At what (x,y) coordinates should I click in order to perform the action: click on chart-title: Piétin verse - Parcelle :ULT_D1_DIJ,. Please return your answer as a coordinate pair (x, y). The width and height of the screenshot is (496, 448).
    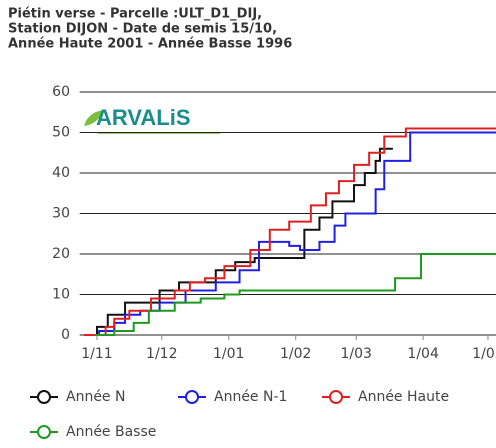
    Looking at the image, I should click on (135, 14).